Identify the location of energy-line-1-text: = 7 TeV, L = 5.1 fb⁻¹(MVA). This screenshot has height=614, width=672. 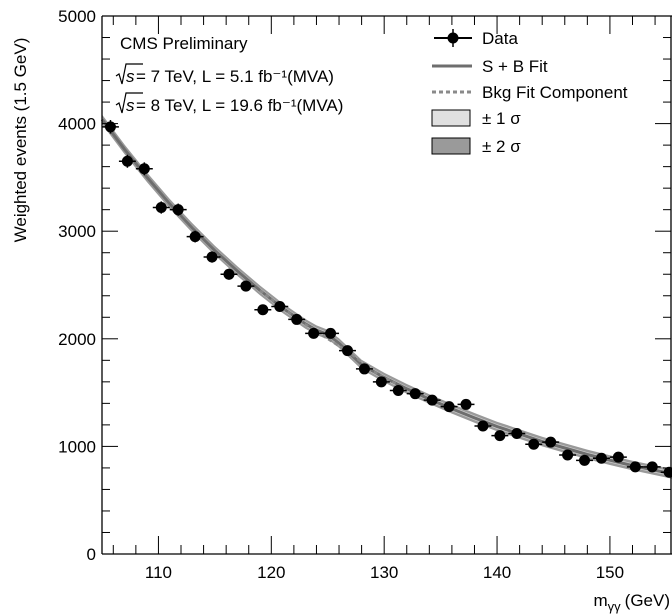
(235, 76).